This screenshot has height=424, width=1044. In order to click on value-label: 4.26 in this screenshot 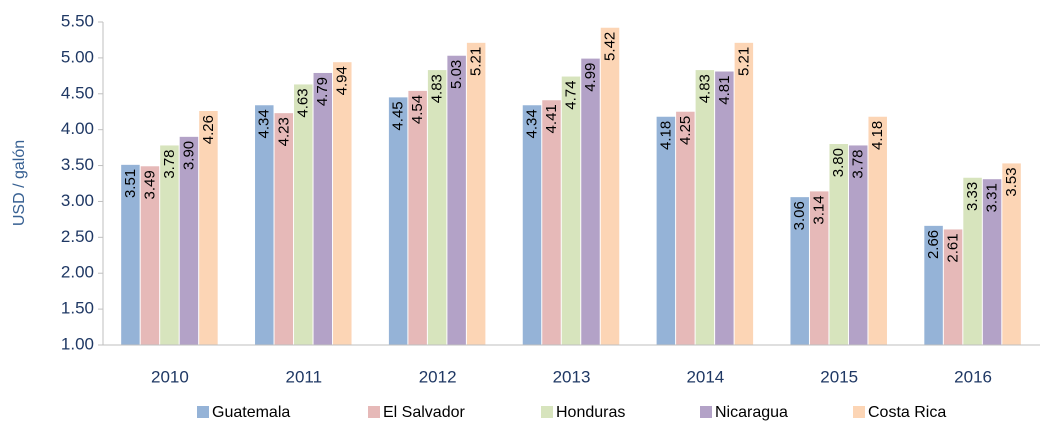, I will do `click(208, 129)`.